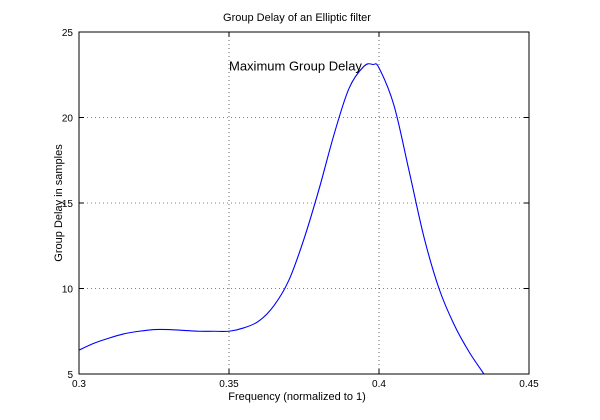  What do you see at coordinates (70, 375) in the screenshot?
I see `y-tick-label: 5` at bounding box center [70, 375].